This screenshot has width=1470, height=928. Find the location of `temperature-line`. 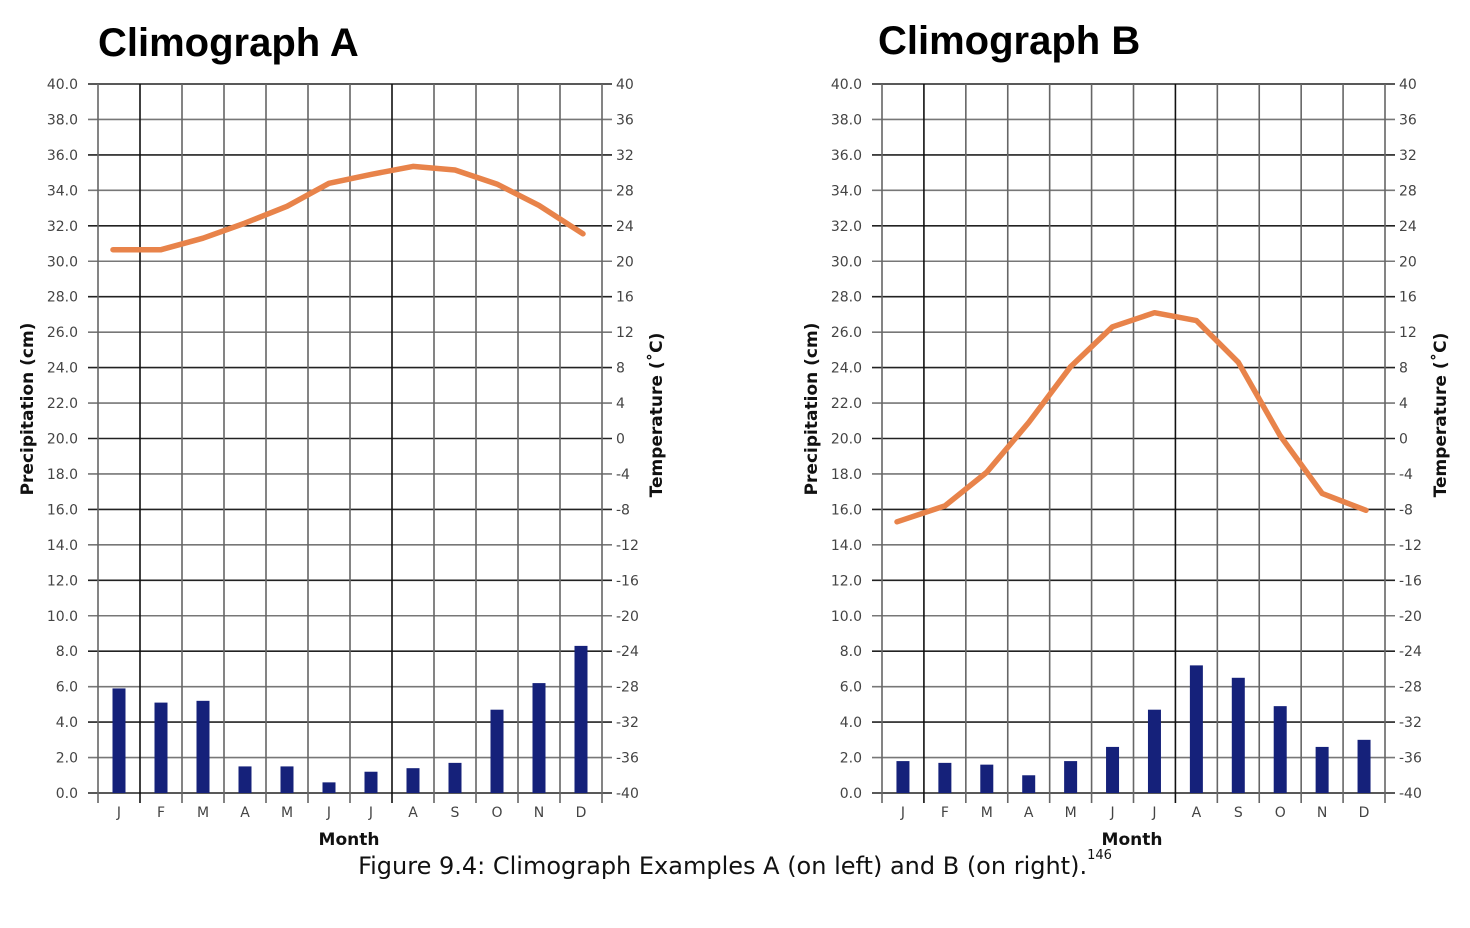

temperature-line is located at coordinates (348, 208).